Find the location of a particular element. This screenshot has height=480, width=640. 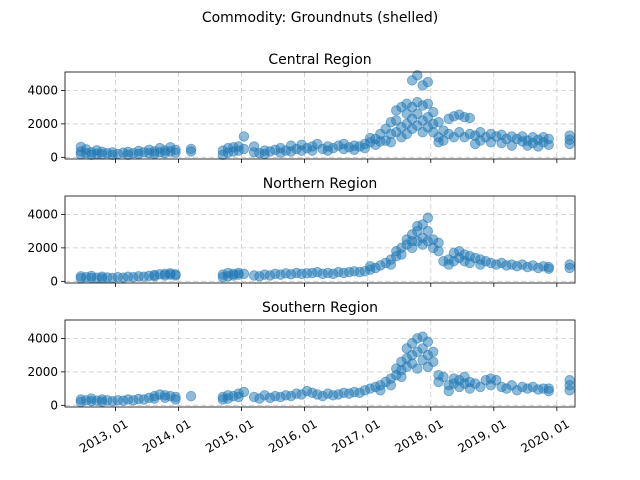

x-tick-label: 2020, 01 is located at coordinates (544, 436).